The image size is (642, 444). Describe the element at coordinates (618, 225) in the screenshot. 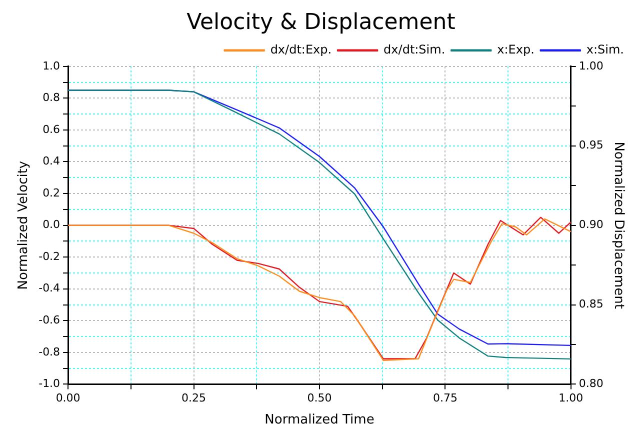

I see `y2-axis-title: Normalized Displacement` at that location.